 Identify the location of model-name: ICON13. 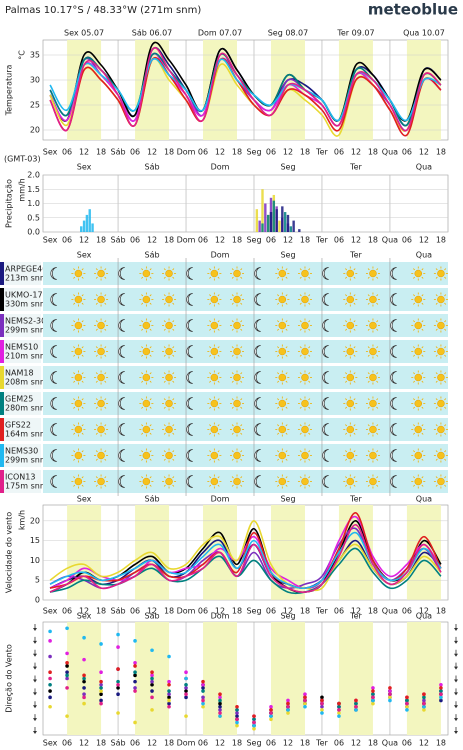
(20, 477).